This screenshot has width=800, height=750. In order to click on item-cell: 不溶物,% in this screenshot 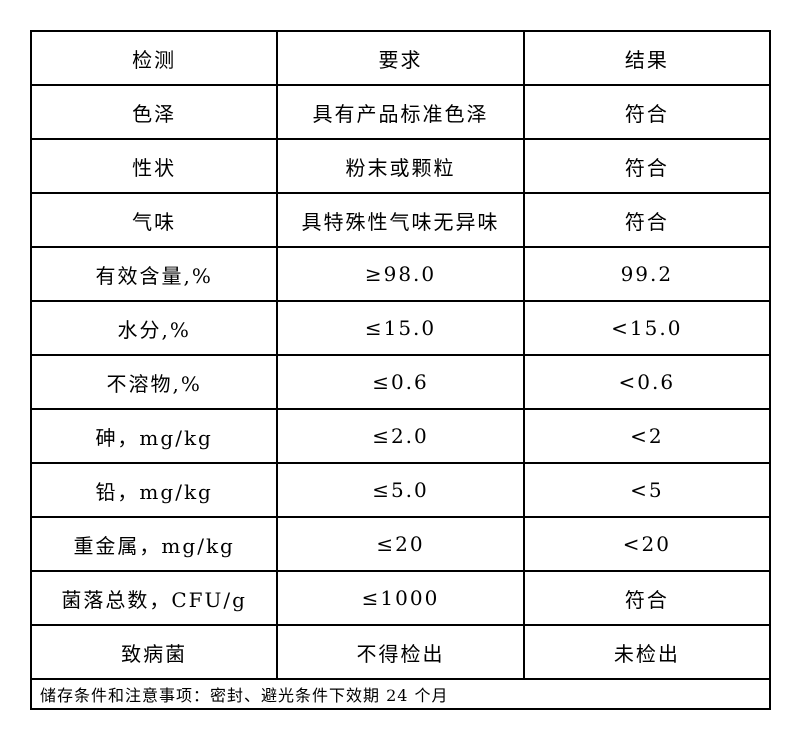, I will do `click(154, 382)`.